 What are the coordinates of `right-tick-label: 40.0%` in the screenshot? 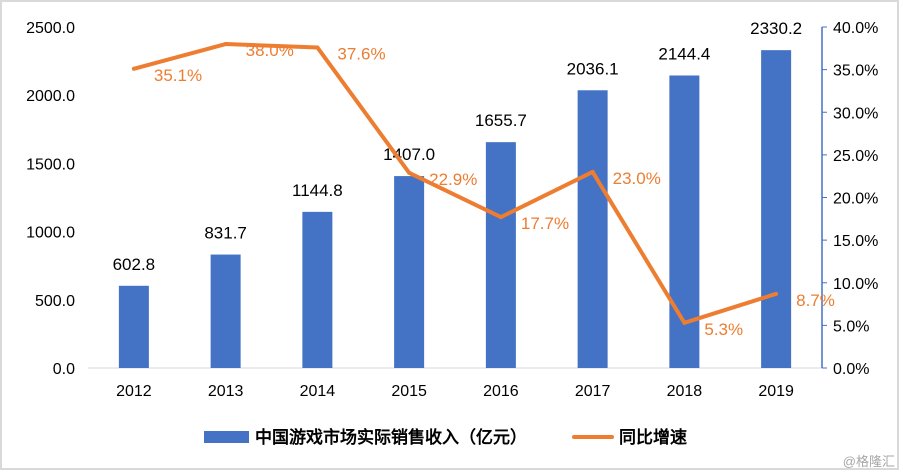 It's located at (855, 28).